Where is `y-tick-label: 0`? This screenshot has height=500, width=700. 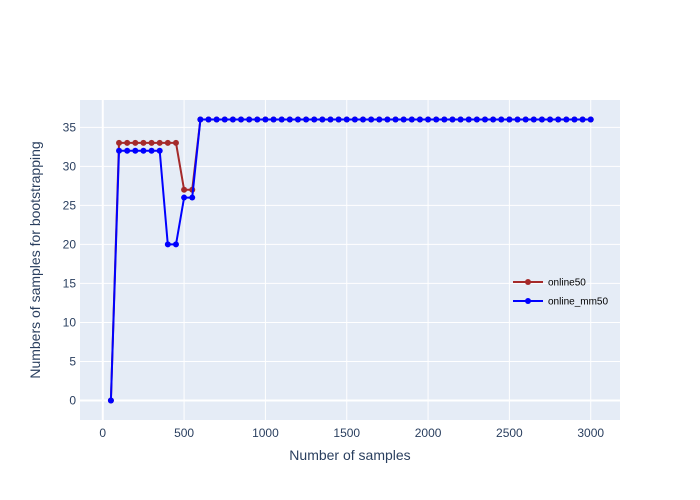 y-tick-label: 0 is located at coordinates (72, 400).